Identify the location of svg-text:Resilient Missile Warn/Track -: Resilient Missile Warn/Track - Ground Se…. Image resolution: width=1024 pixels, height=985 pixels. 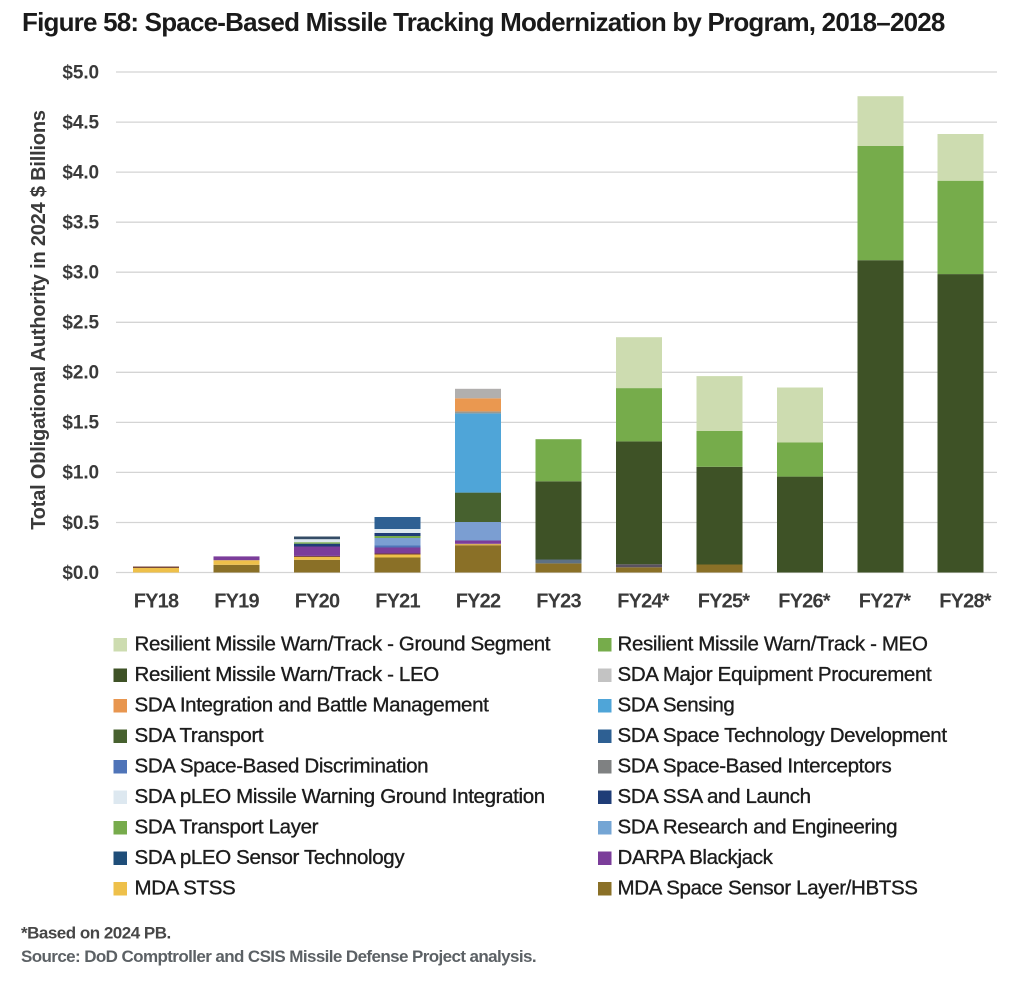
(343, 644).